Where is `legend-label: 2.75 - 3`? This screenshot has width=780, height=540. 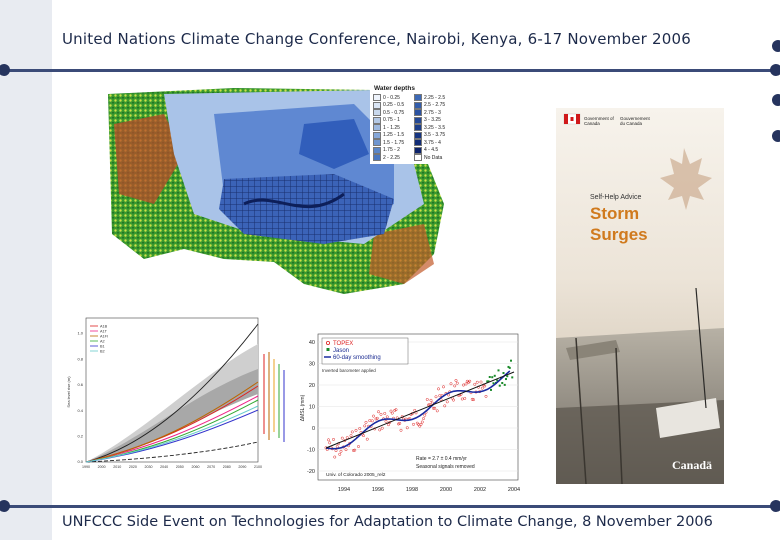 legend-label: 2.75 - 3 is located at coordinates (432, 112).